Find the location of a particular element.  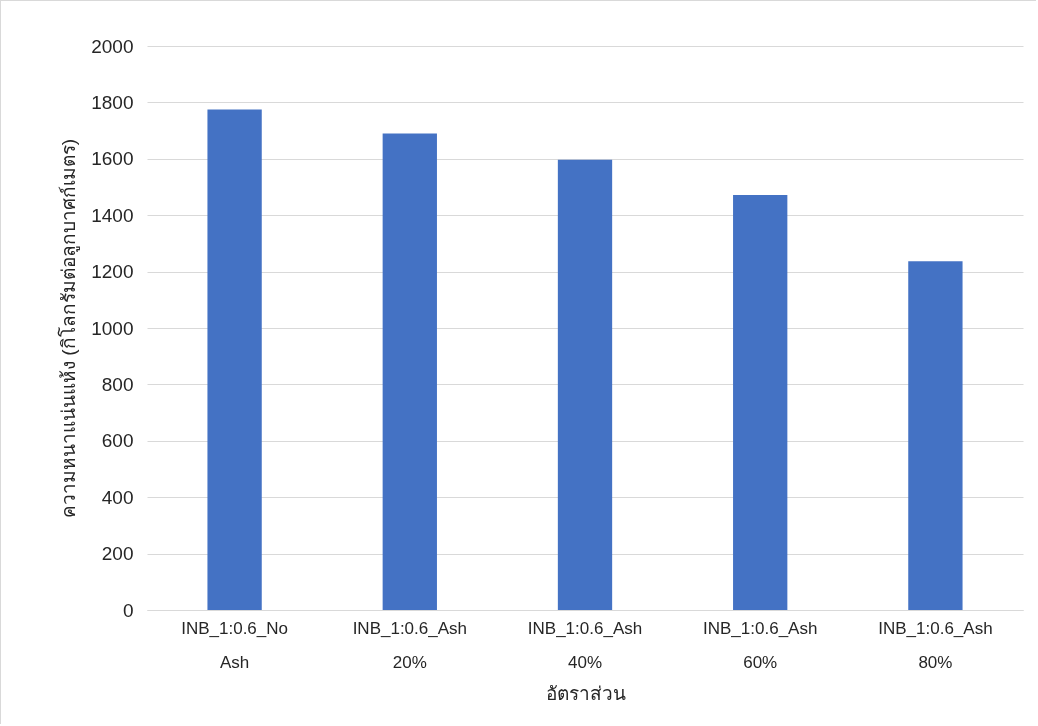

y-tick-label: 1800 is located at coordinates (112, 102).